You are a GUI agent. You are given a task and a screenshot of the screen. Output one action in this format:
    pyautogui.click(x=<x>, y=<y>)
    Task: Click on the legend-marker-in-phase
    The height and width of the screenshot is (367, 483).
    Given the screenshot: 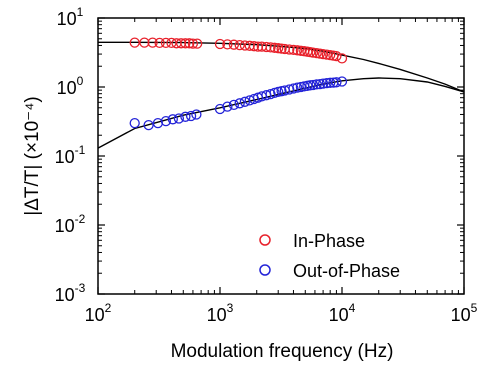 What is the action you would take?
    pyautogui.click(x=265, y=240)
    